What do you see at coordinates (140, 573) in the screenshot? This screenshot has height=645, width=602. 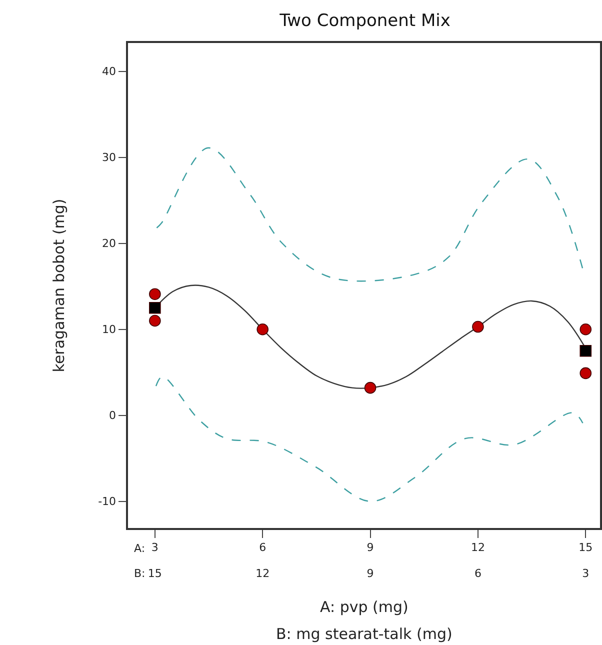 I see `text: B:` at bounding box center [140, 573].